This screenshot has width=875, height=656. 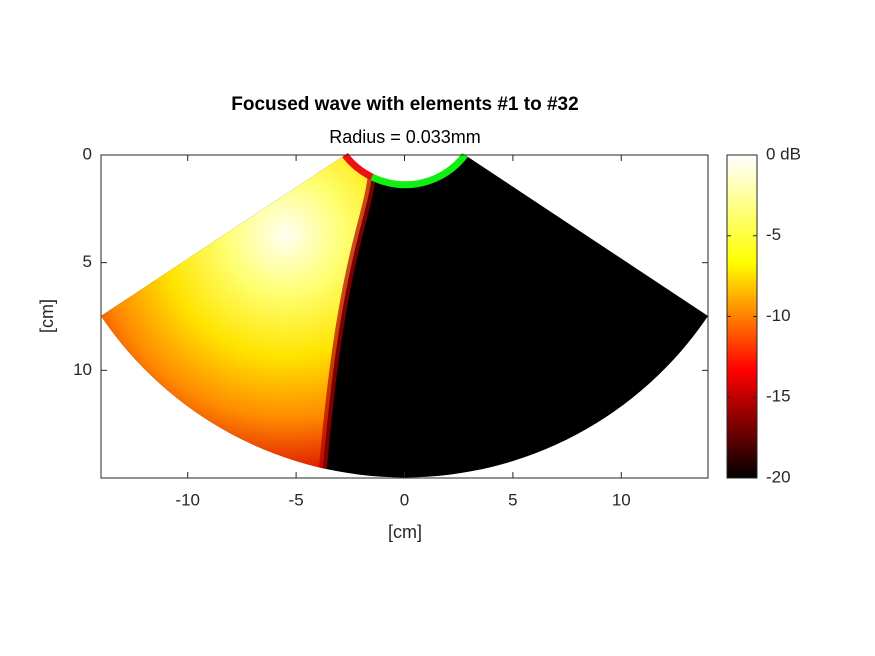 What do you see at coordinates (778, 315) in the screenshot?
I see `colorbar-tick-label: -10` at bounding box center [778, 315].